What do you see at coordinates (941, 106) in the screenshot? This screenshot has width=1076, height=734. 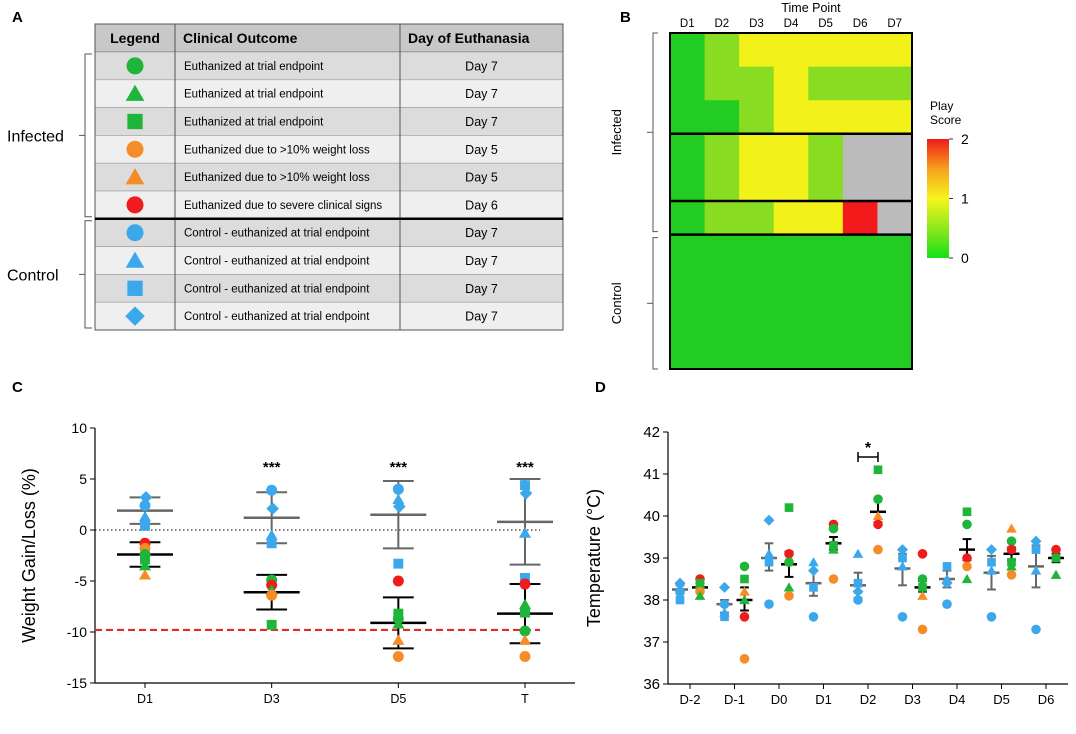 I see `colorbar-label: Play` at bounding box center [941, 106].